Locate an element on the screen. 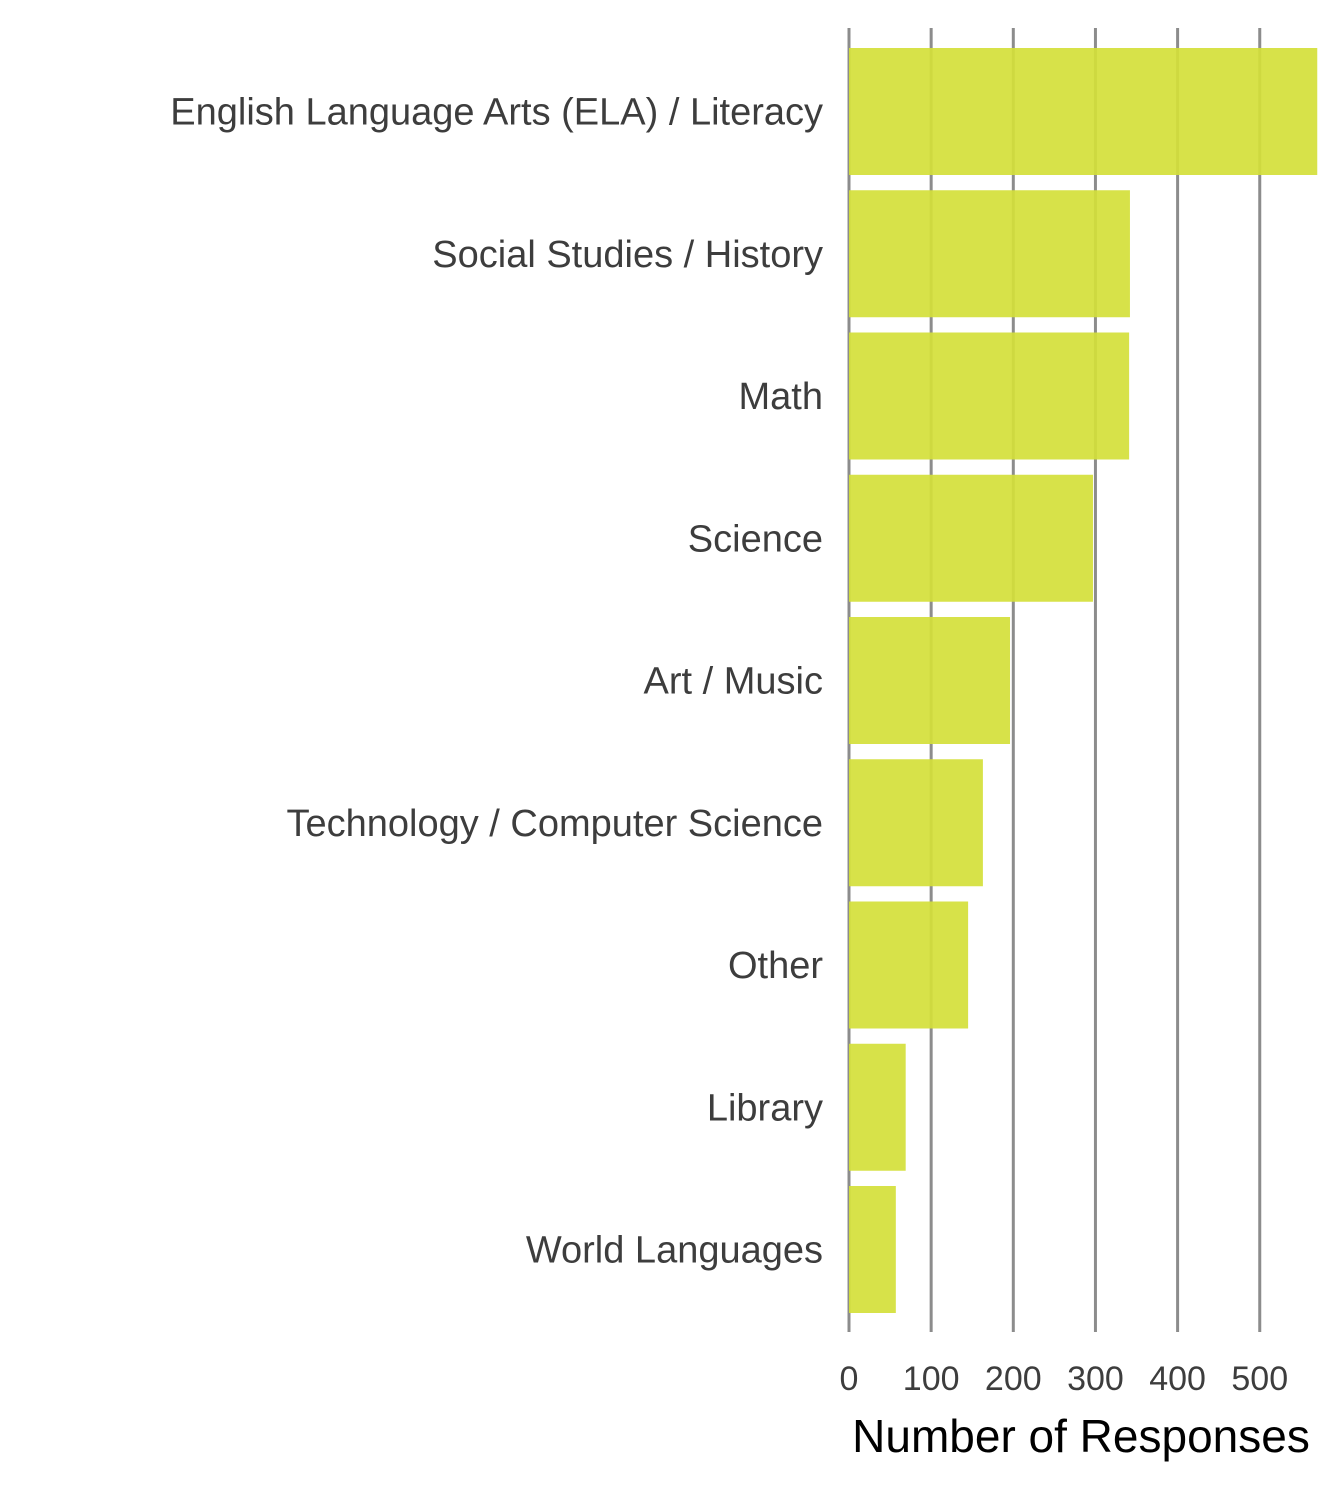 This screenshot has width=1344, height=1488. x-axis-title: Number of Responses is located at coordinates (1081, 1436).